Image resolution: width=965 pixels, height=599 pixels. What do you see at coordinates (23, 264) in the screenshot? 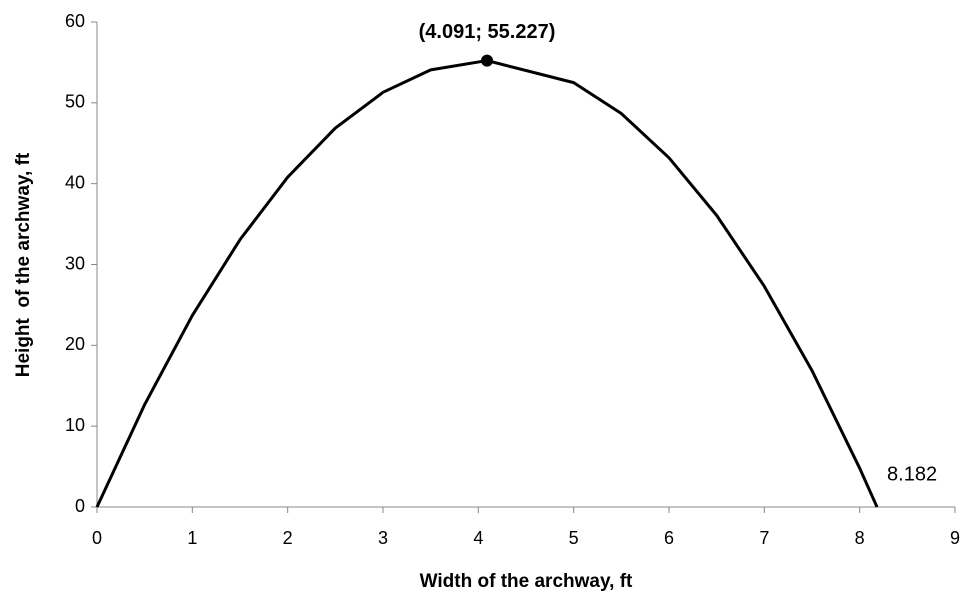
I see `y-axis-title: Height of the archway, ft` at bounding box center [23, 264].